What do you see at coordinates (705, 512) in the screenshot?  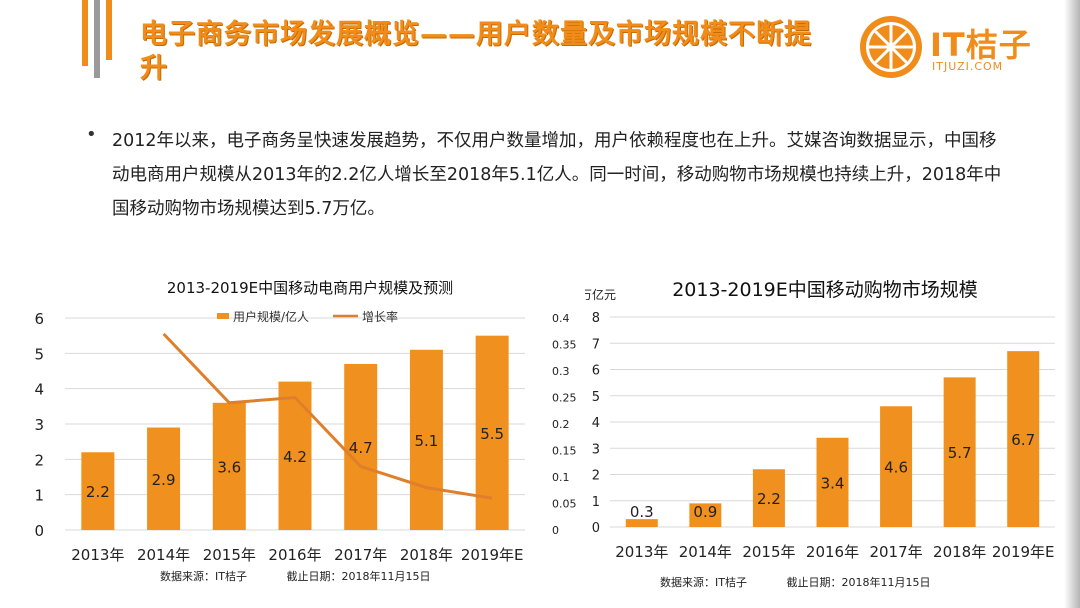 I see `chart2-bar-label: 0.9` at bounding box center [705, 512].